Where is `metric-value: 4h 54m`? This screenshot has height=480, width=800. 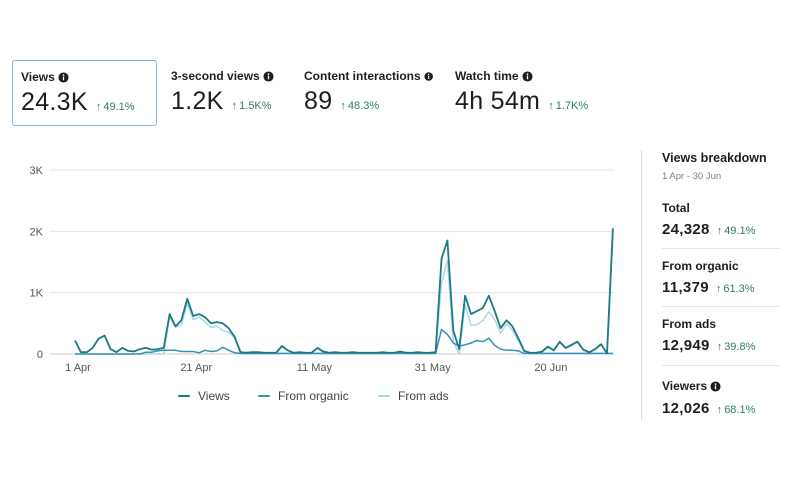 metric-value: 4h 54m is located at coordinates (498, 101).